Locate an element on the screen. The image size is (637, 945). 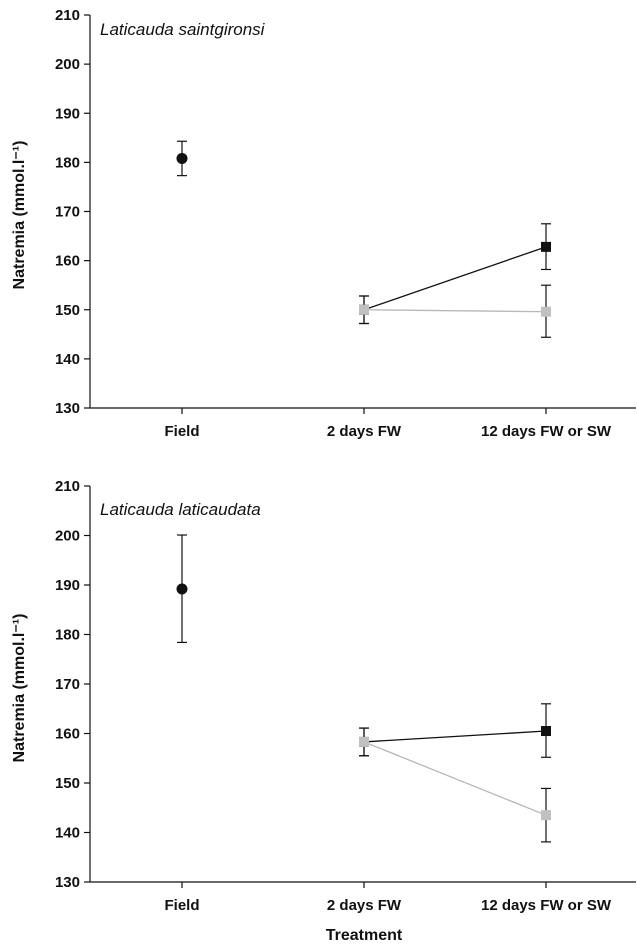
panel-title: Laticauda saintgironsi is located at coordinates (183, 29).